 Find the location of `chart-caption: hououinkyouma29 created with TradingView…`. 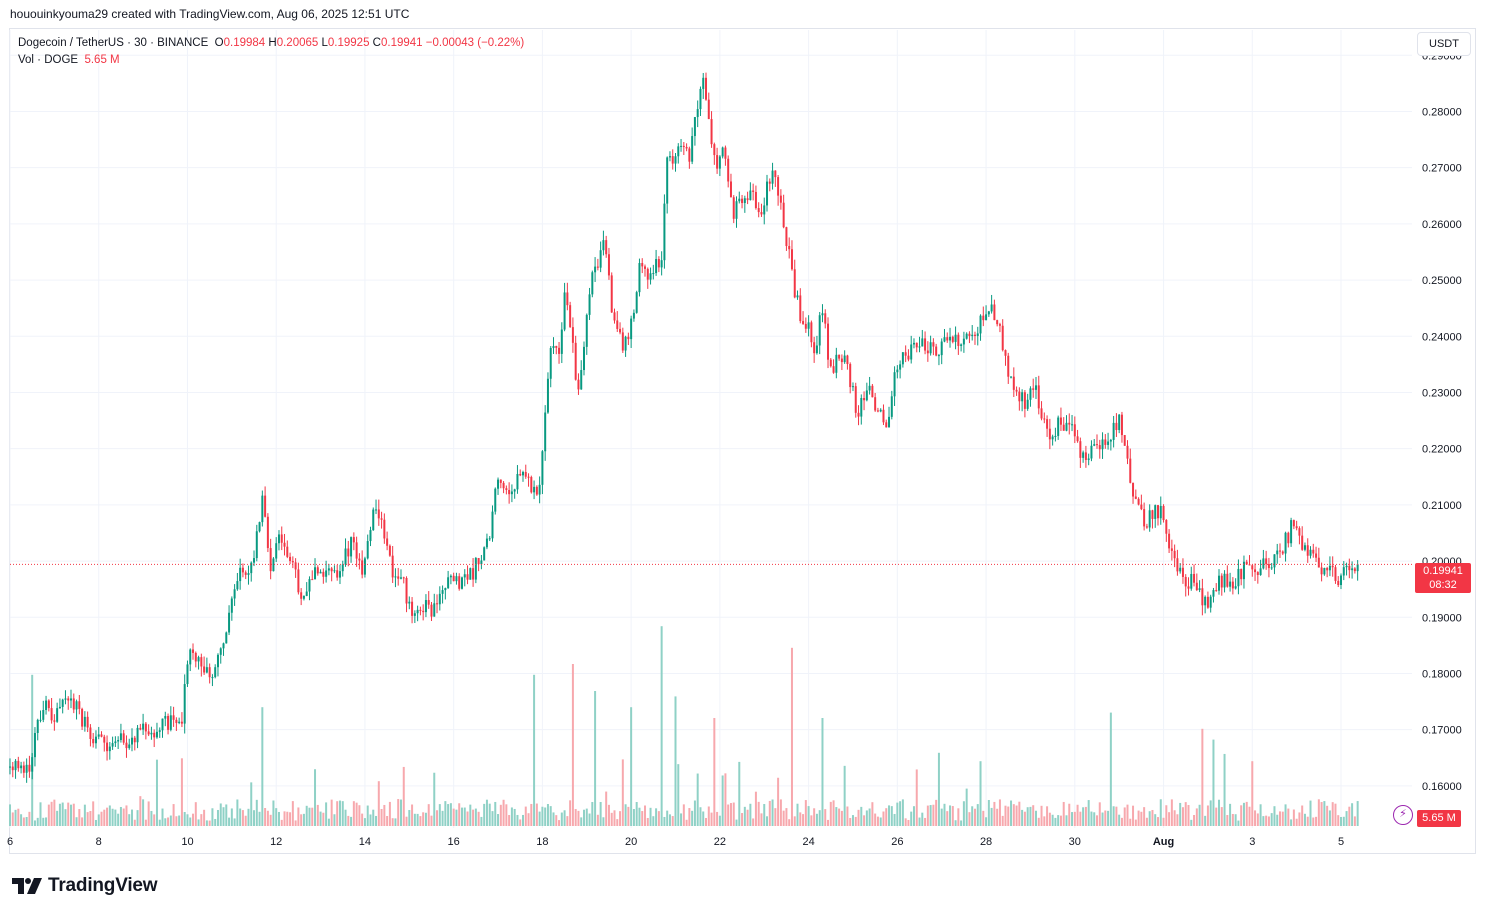

chart-caption: hououinkyouma29 created with TradingView… is located at coordinates (210, 14).